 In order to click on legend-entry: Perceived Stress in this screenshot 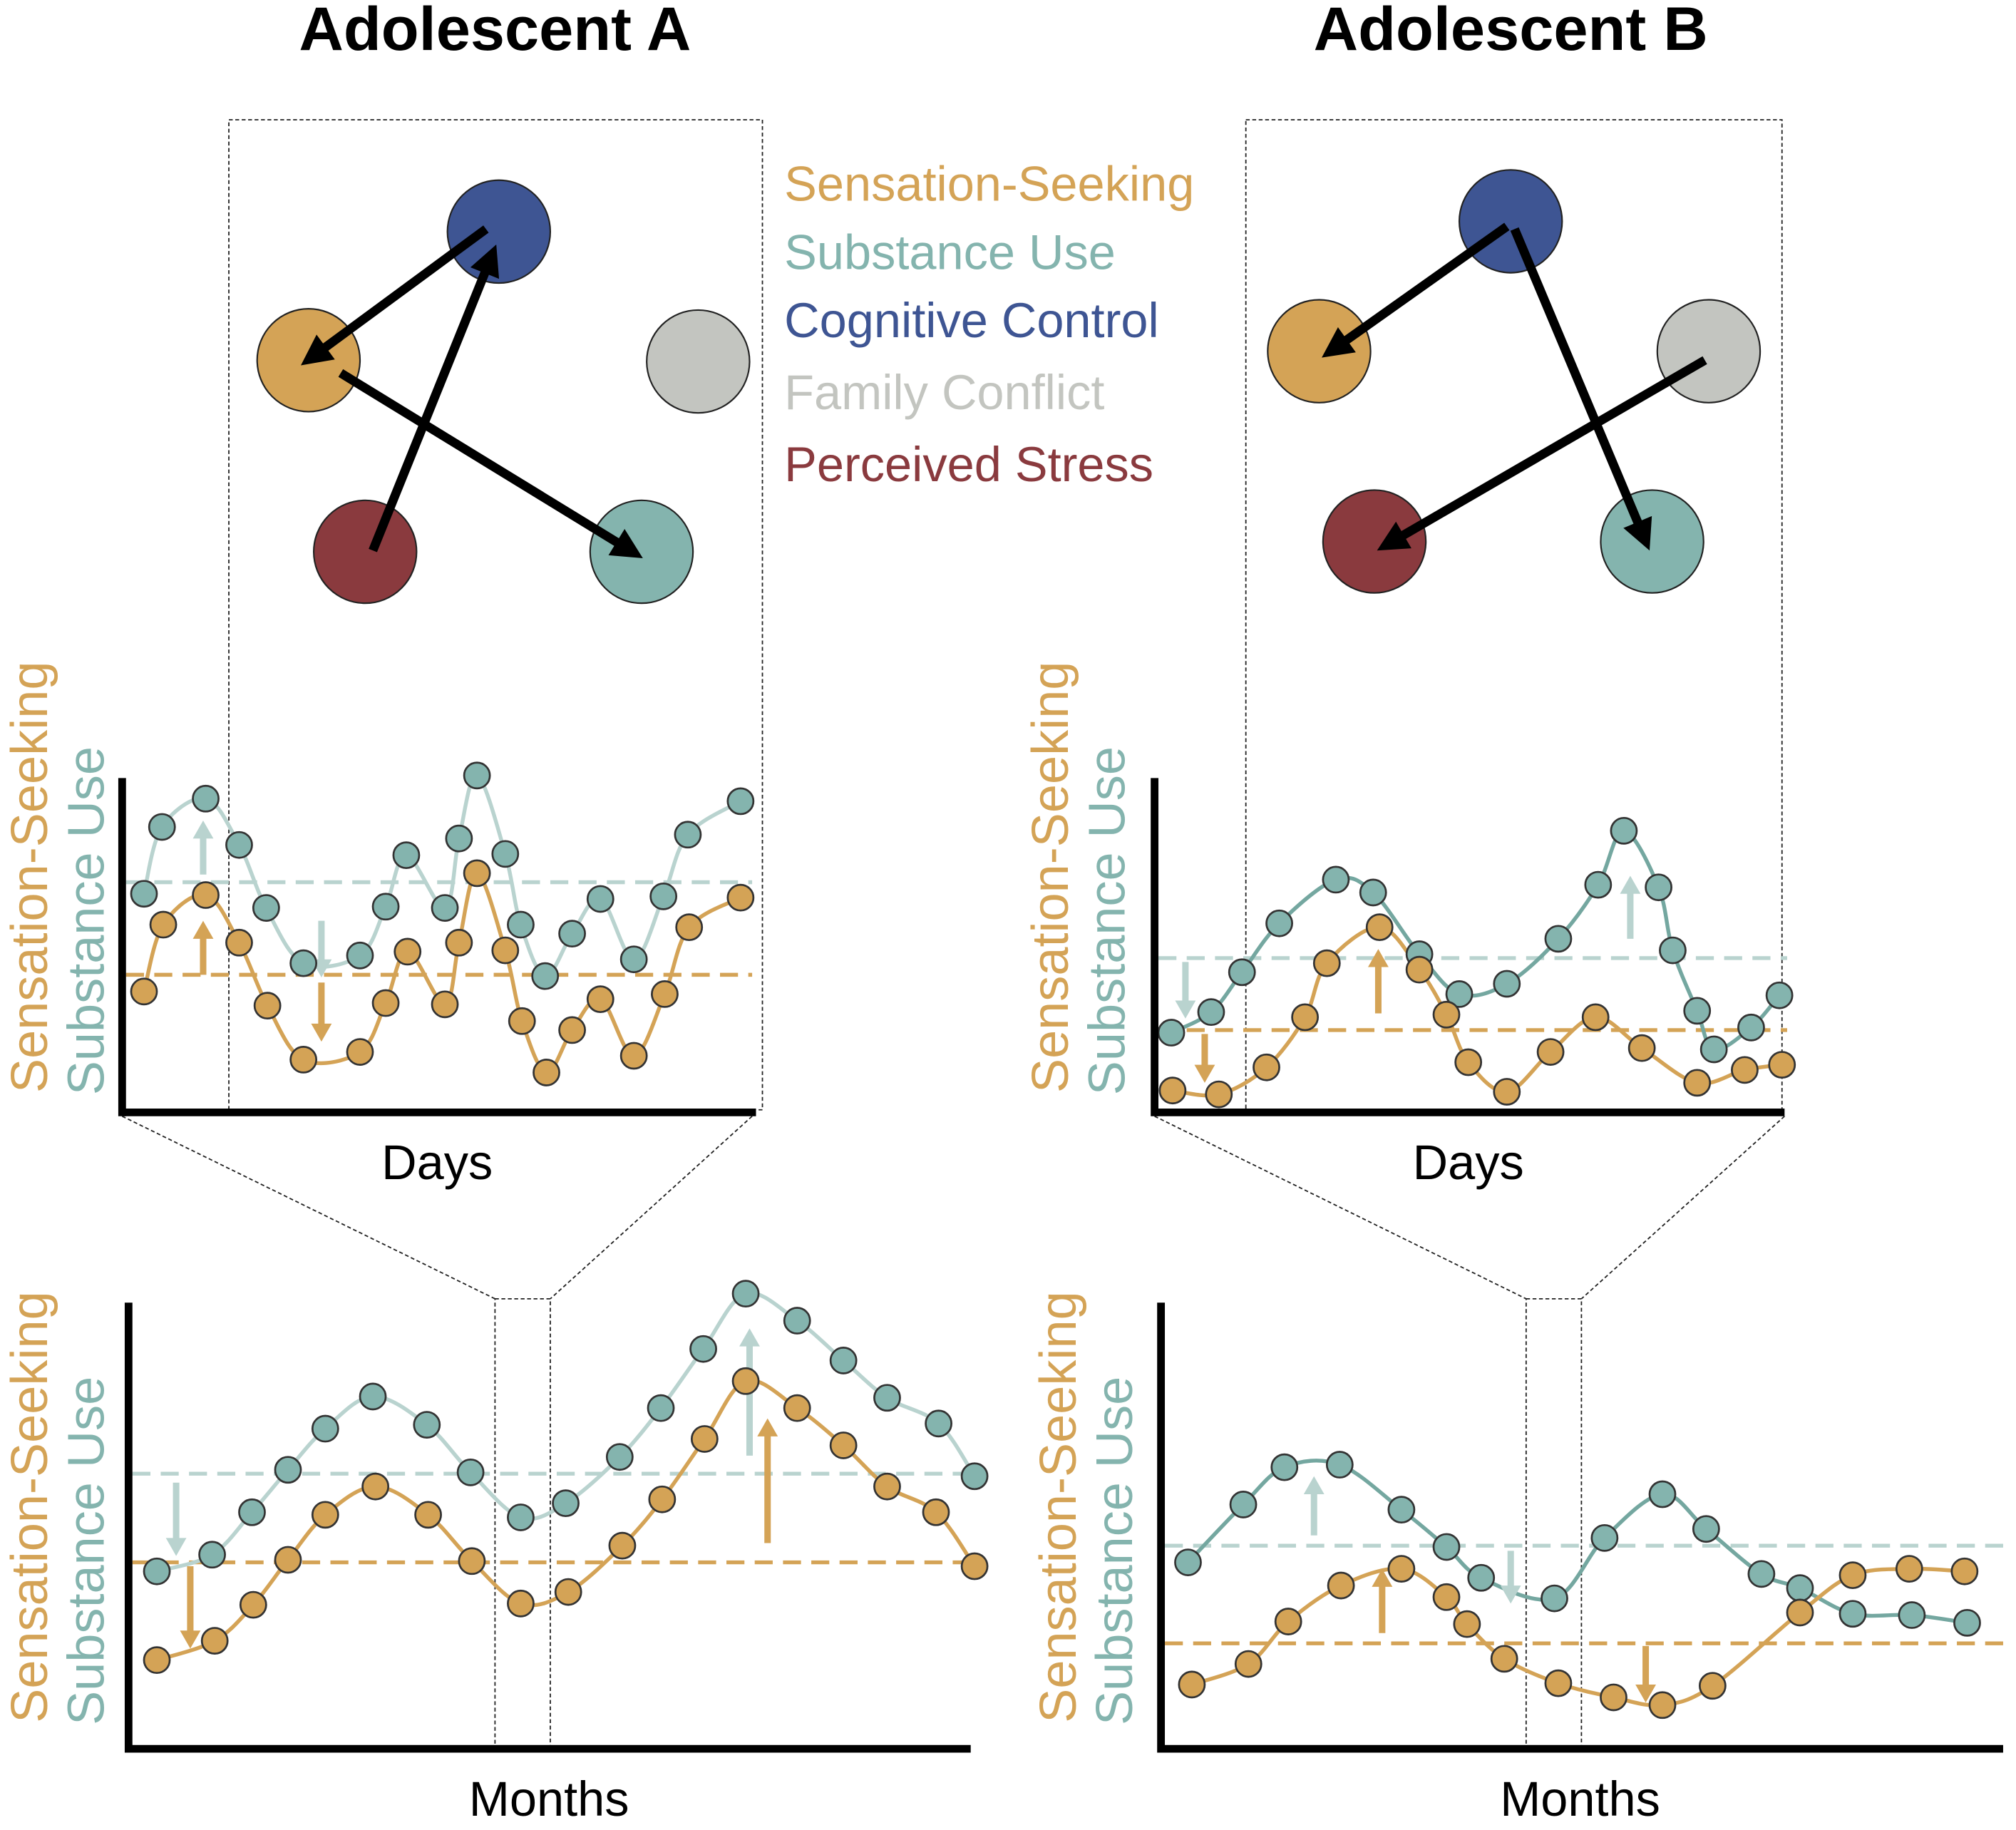, I will do `click(968, 464)`.